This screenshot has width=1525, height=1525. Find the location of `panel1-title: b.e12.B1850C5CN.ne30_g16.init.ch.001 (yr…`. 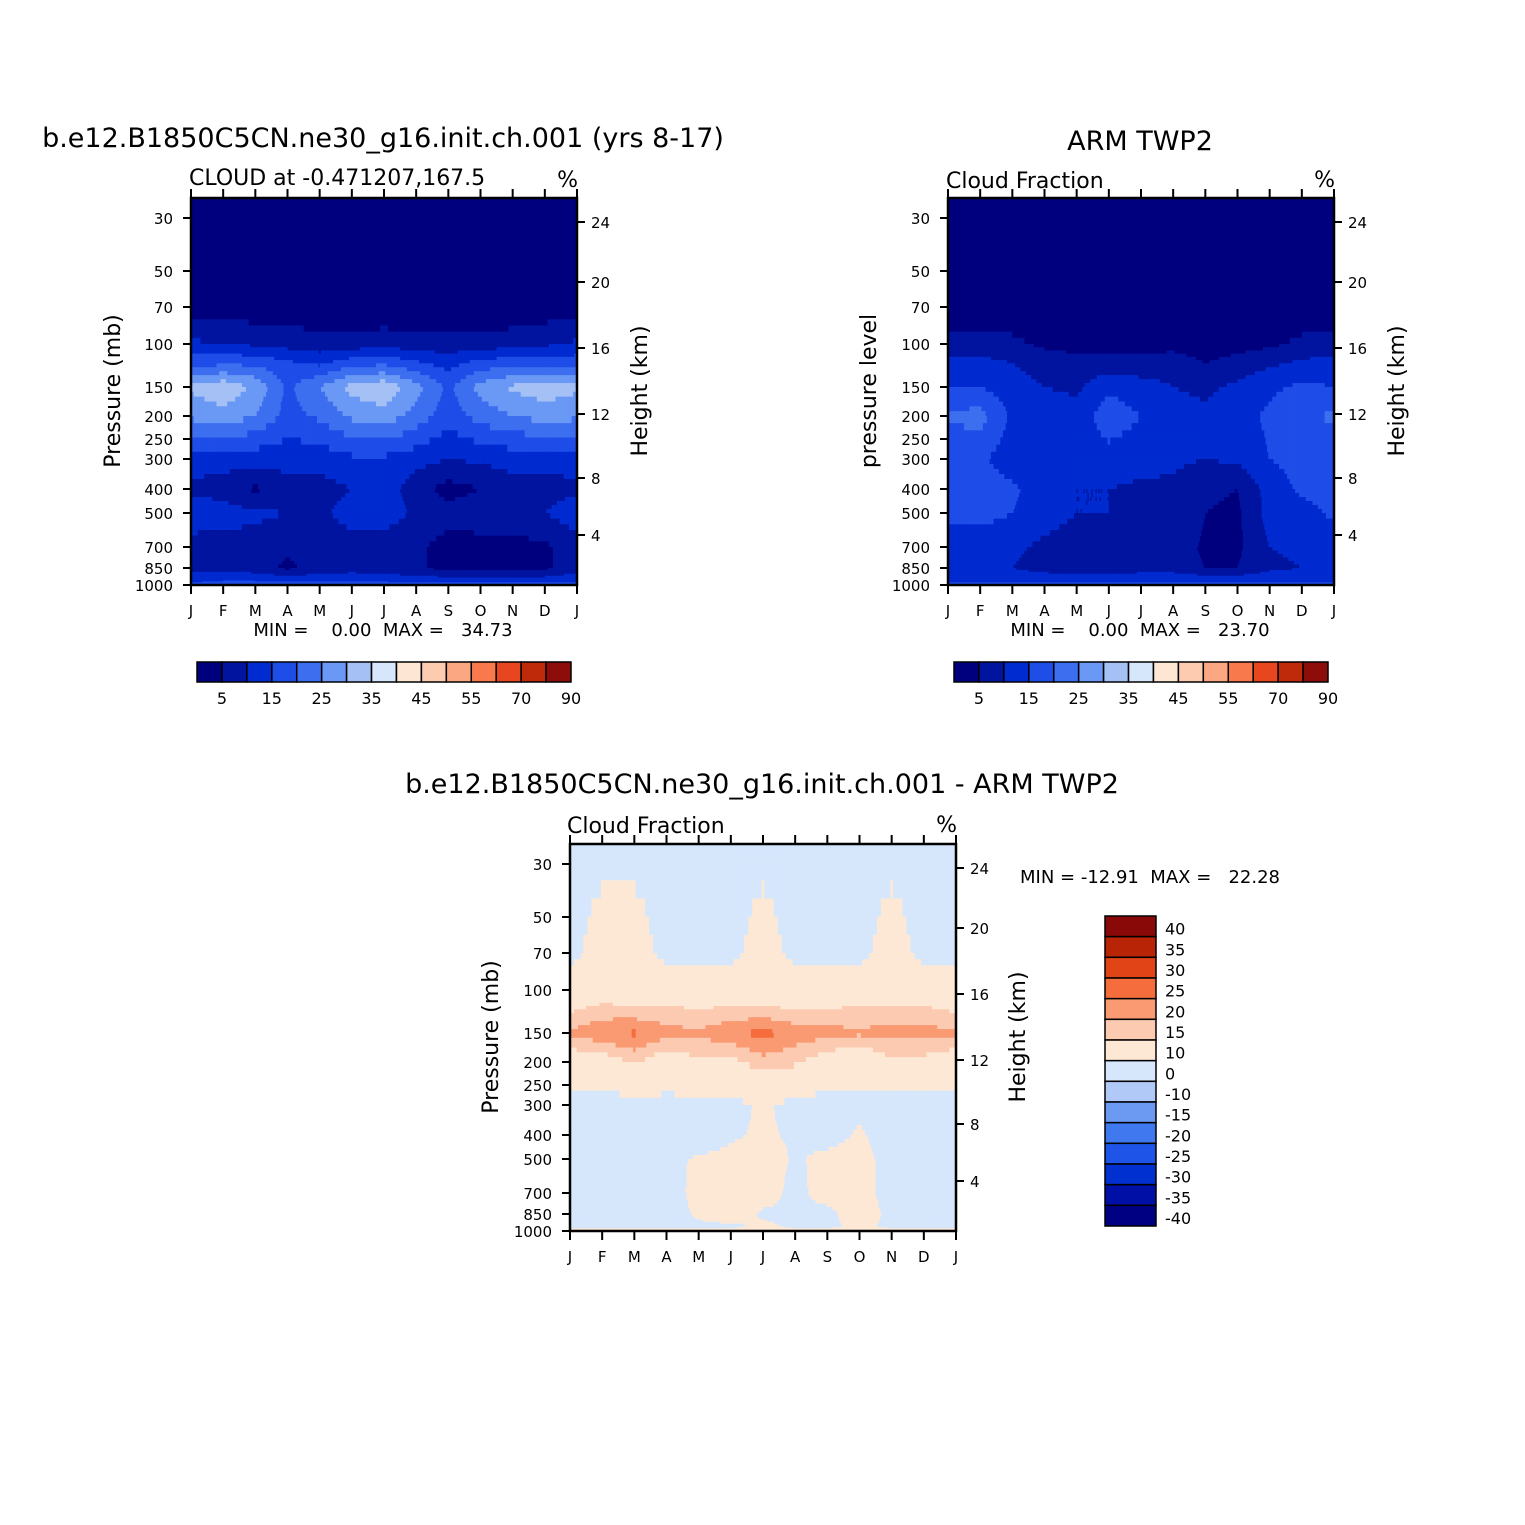

panel1-title: b.e12.B1850C5CN.ne30_g16.init.ch.001 (yr… is located at coordinates (383, 138).